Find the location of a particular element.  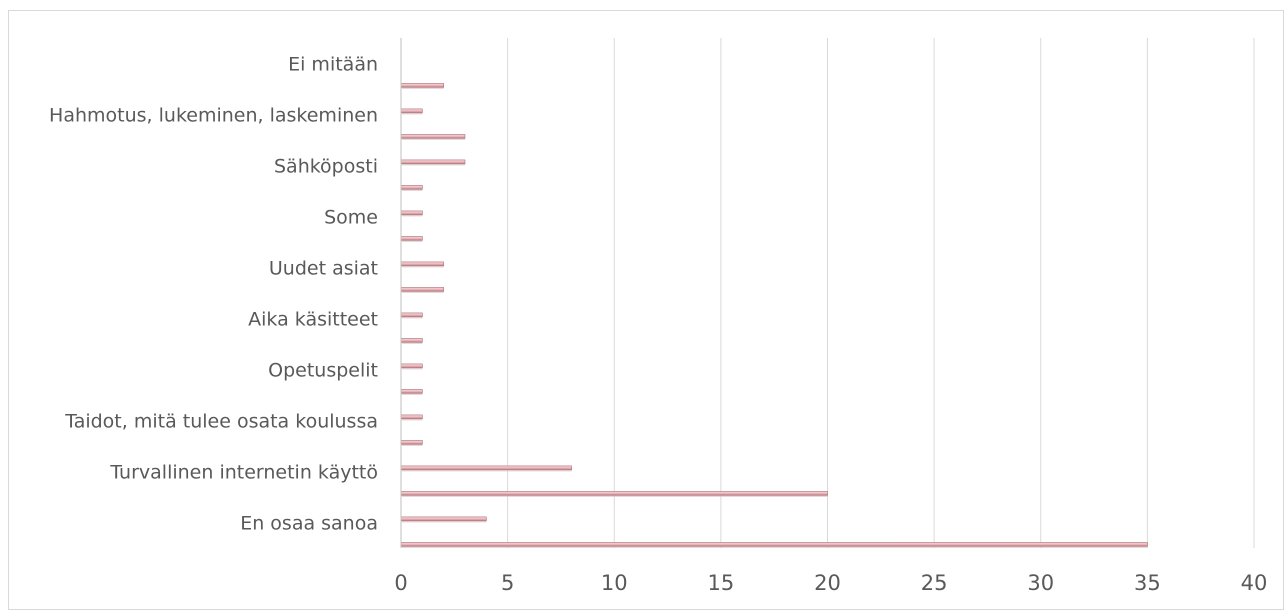

x-tick-labels: 0 5 10 15 20 25 30 35 40 is located at coordinates (830, 583).